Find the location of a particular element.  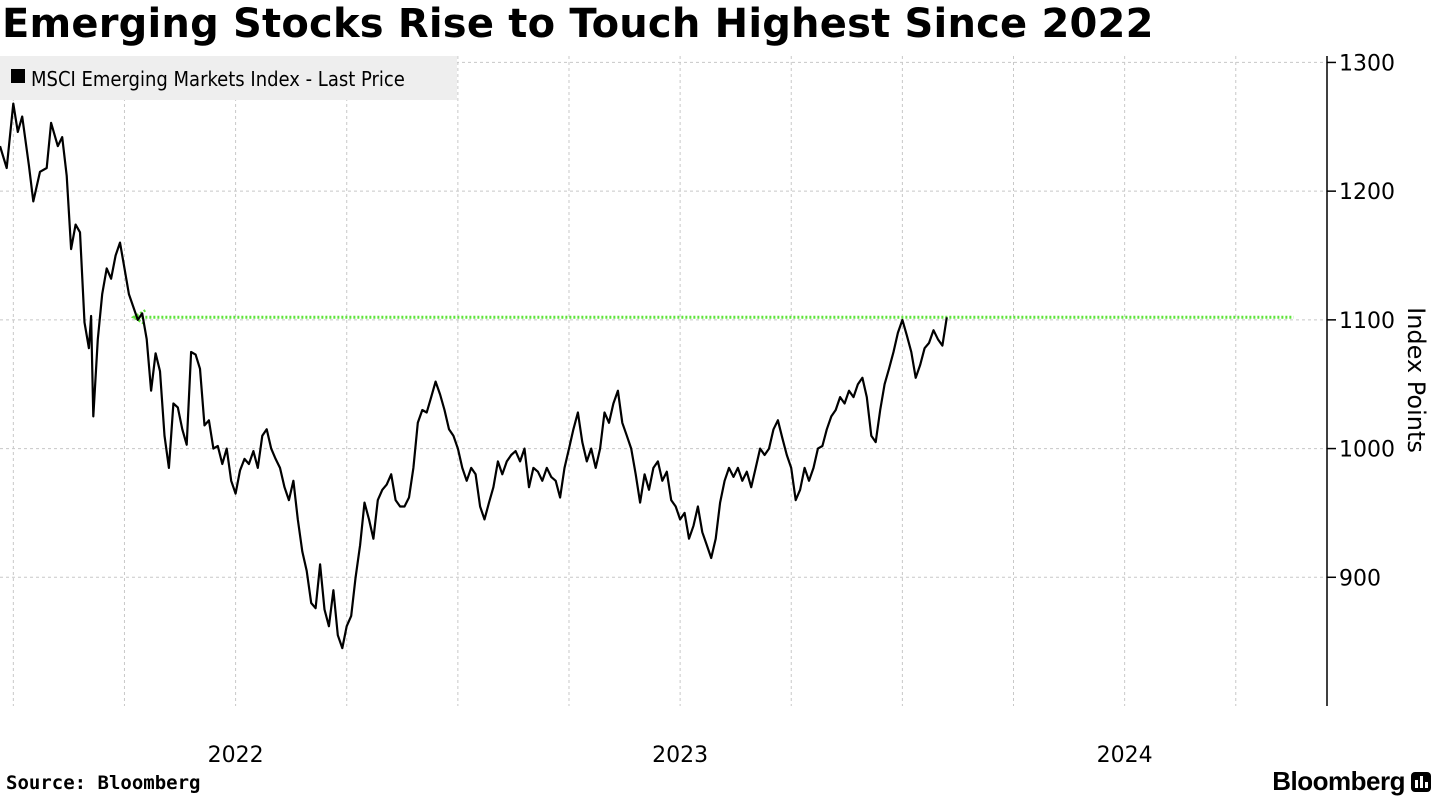

source-note: Source: Bloomberg is located at coordinates (103, 783).